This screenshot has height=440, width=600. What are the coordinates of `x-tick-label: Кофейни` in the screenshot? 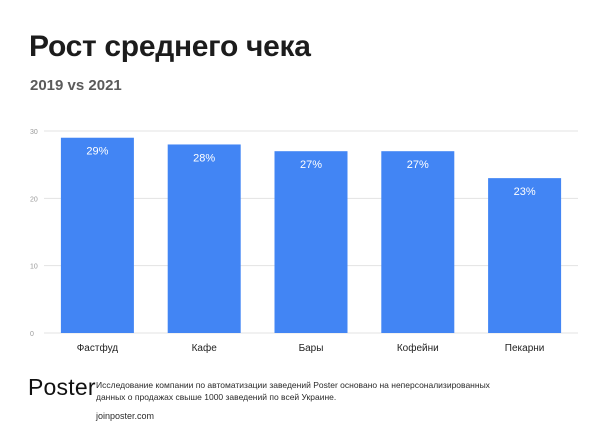 It's located at (418, 348).